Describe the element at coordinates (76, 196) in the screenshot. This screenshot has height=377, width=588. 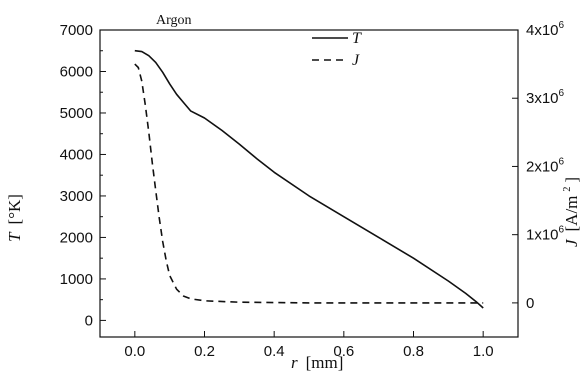
I see `left-y-tick-label: 3000` at that location.